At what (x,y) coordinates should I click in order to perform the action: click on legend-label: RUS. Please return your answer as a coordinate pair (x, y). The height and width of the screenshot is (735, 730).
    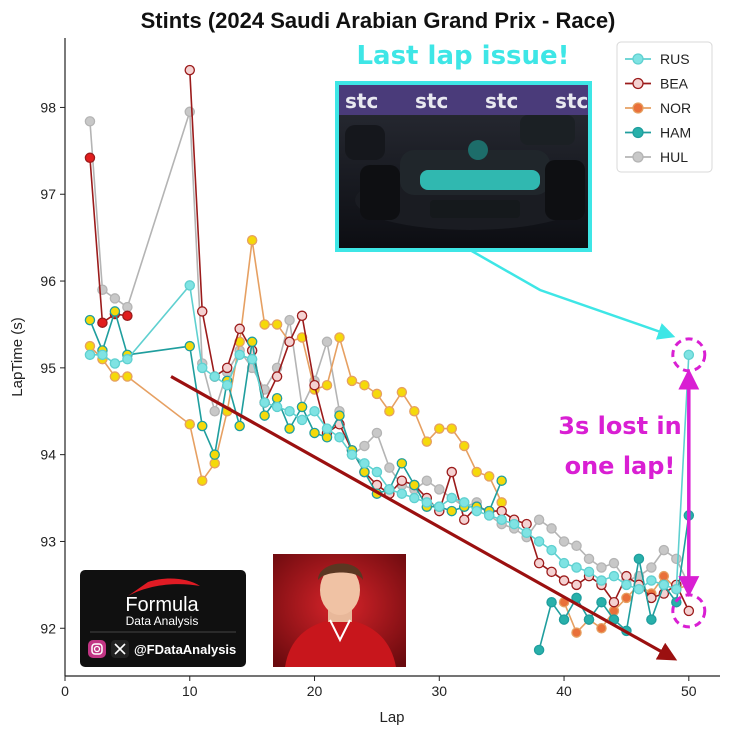
    Looking at the image, I should click on (675, 59).